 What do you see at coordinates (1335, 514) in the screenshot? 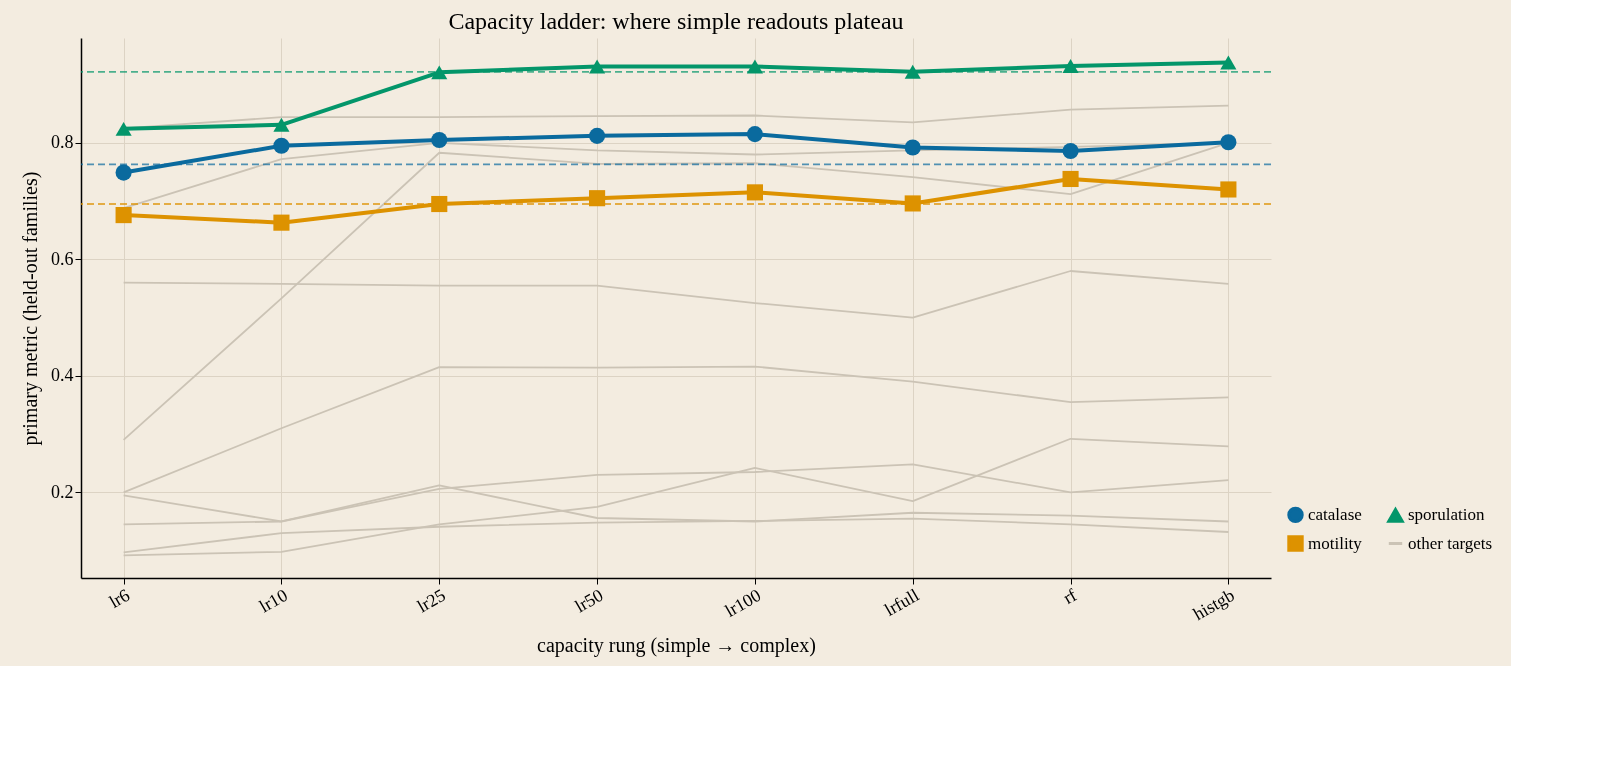
I see `legend-label: catalase` at bounding box center [1335, 514].